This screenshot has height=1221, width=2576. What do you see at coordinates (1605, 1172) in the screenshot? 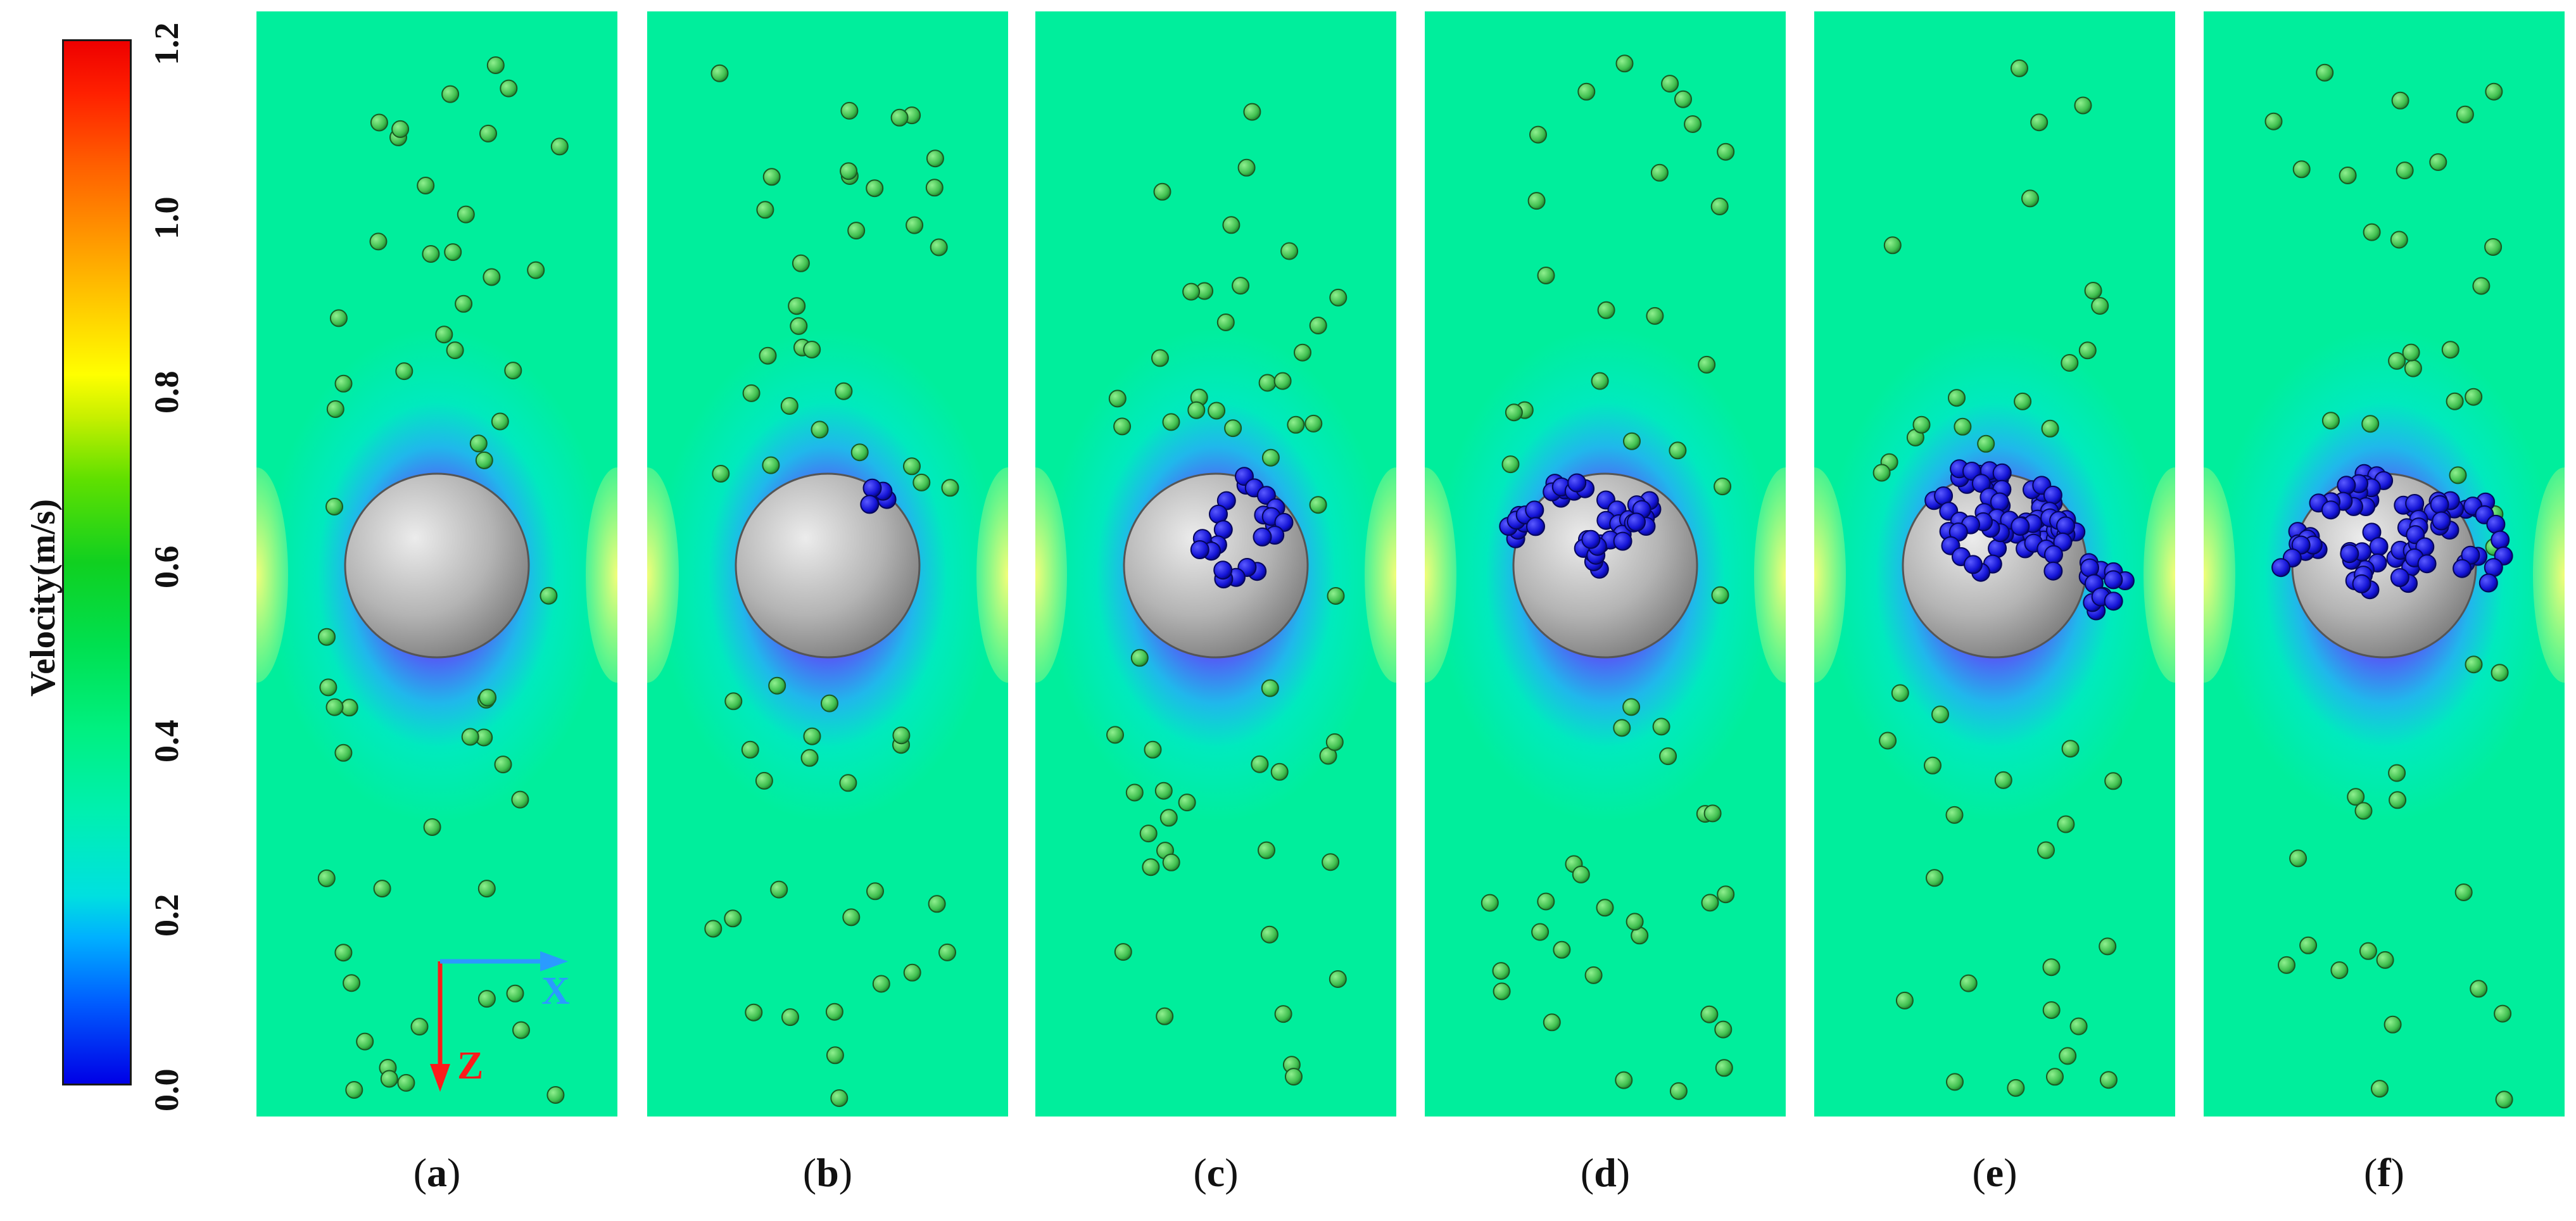
I see `panel-label-d: (d)` at bounding box center [1605, 1172].